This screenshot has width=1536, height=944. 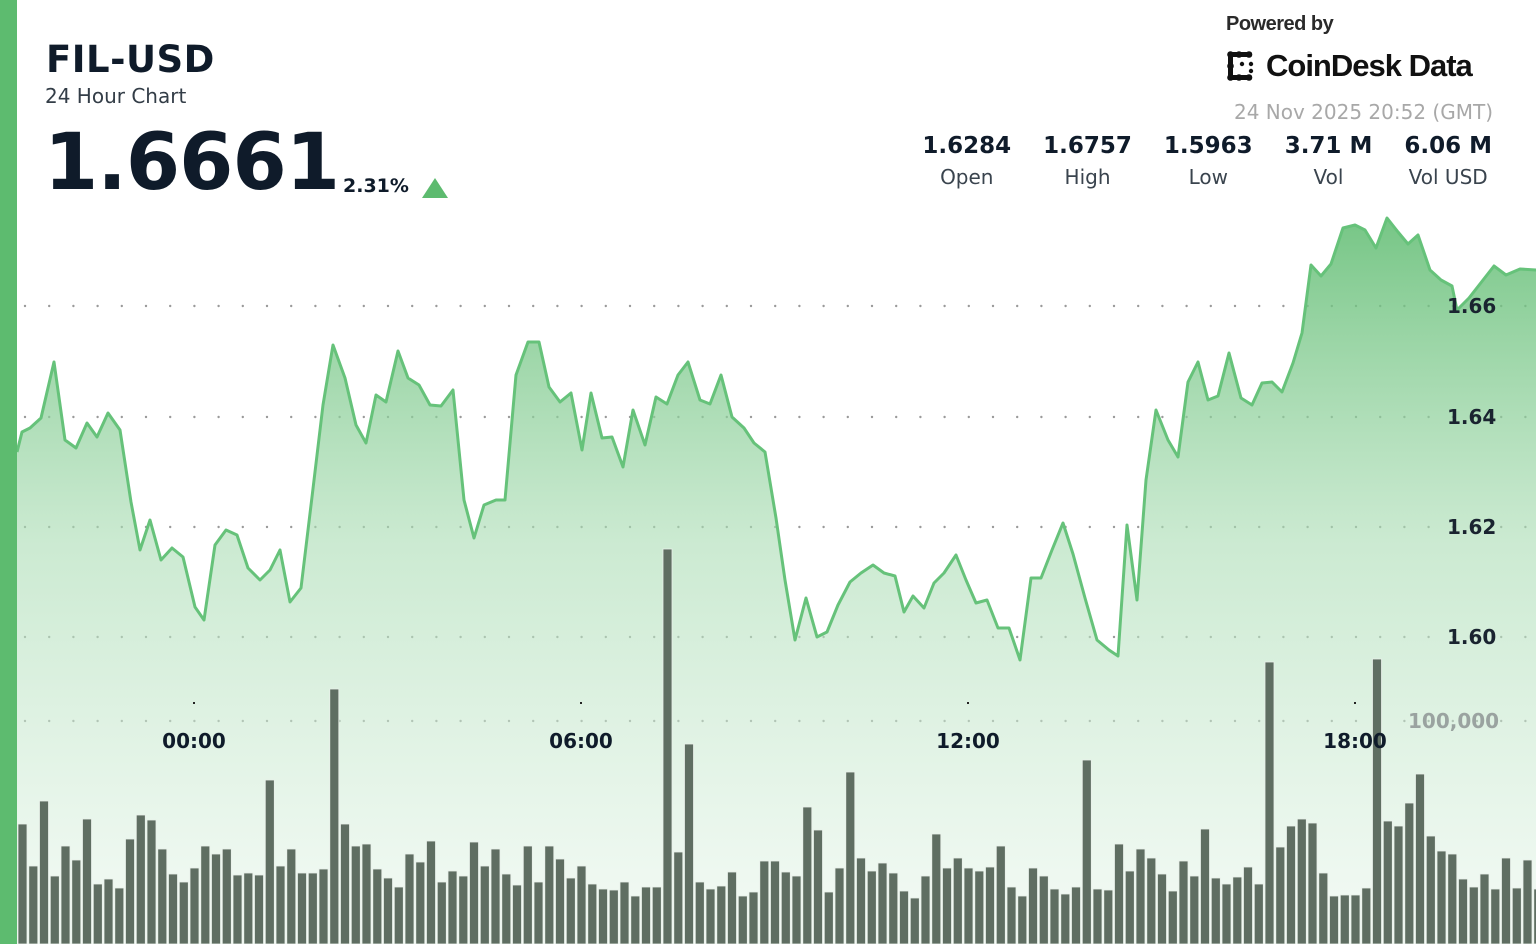 I want to click on stat-label: Low, so click(x=1208, y=177).